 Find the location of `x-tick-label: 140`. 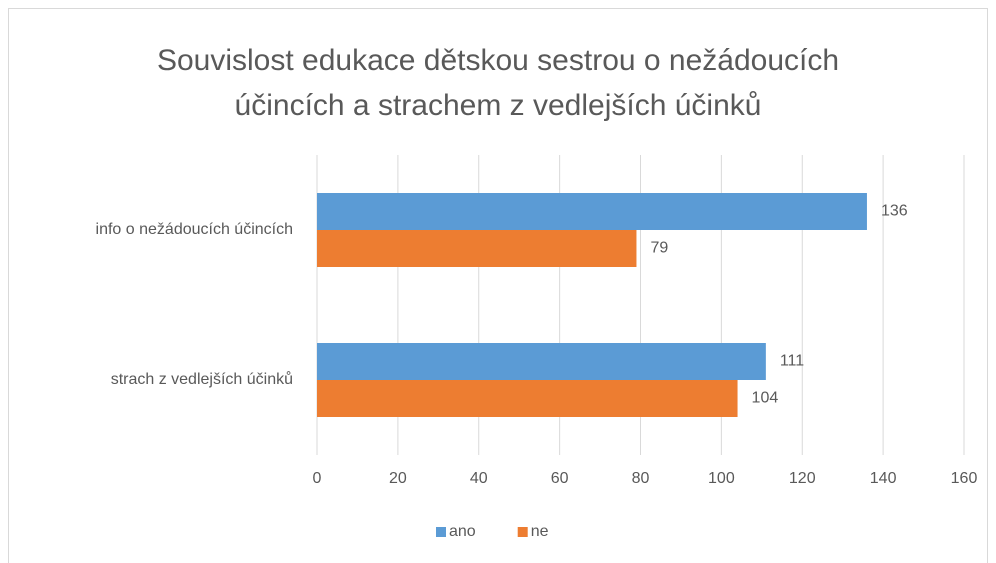

x-tick-label: 140 is located at coordinates (883, 478).